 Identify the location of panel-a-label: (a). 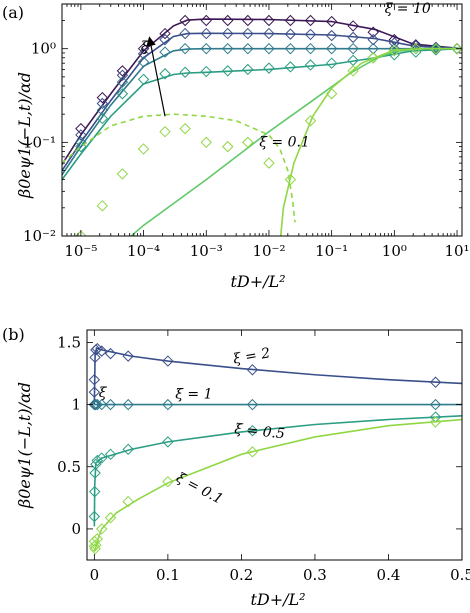
(13, 12).